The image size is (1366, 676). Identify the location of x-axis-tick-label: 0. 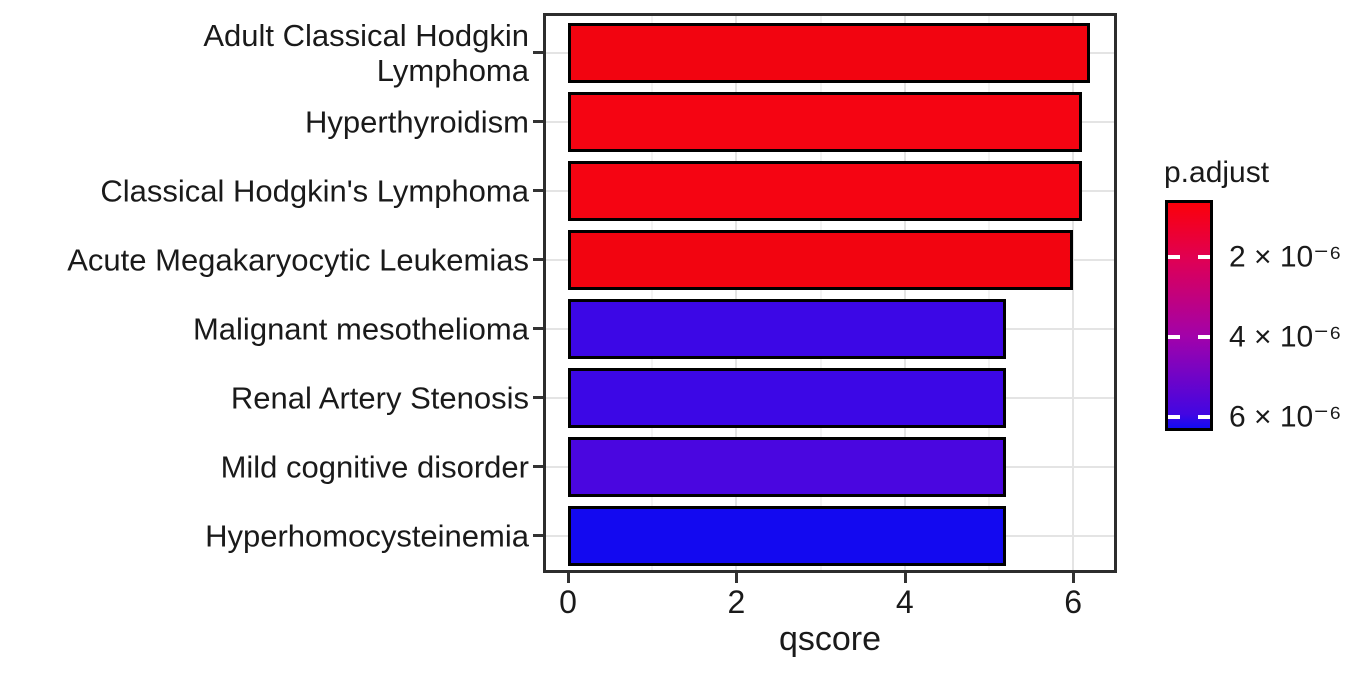
(568, 602).